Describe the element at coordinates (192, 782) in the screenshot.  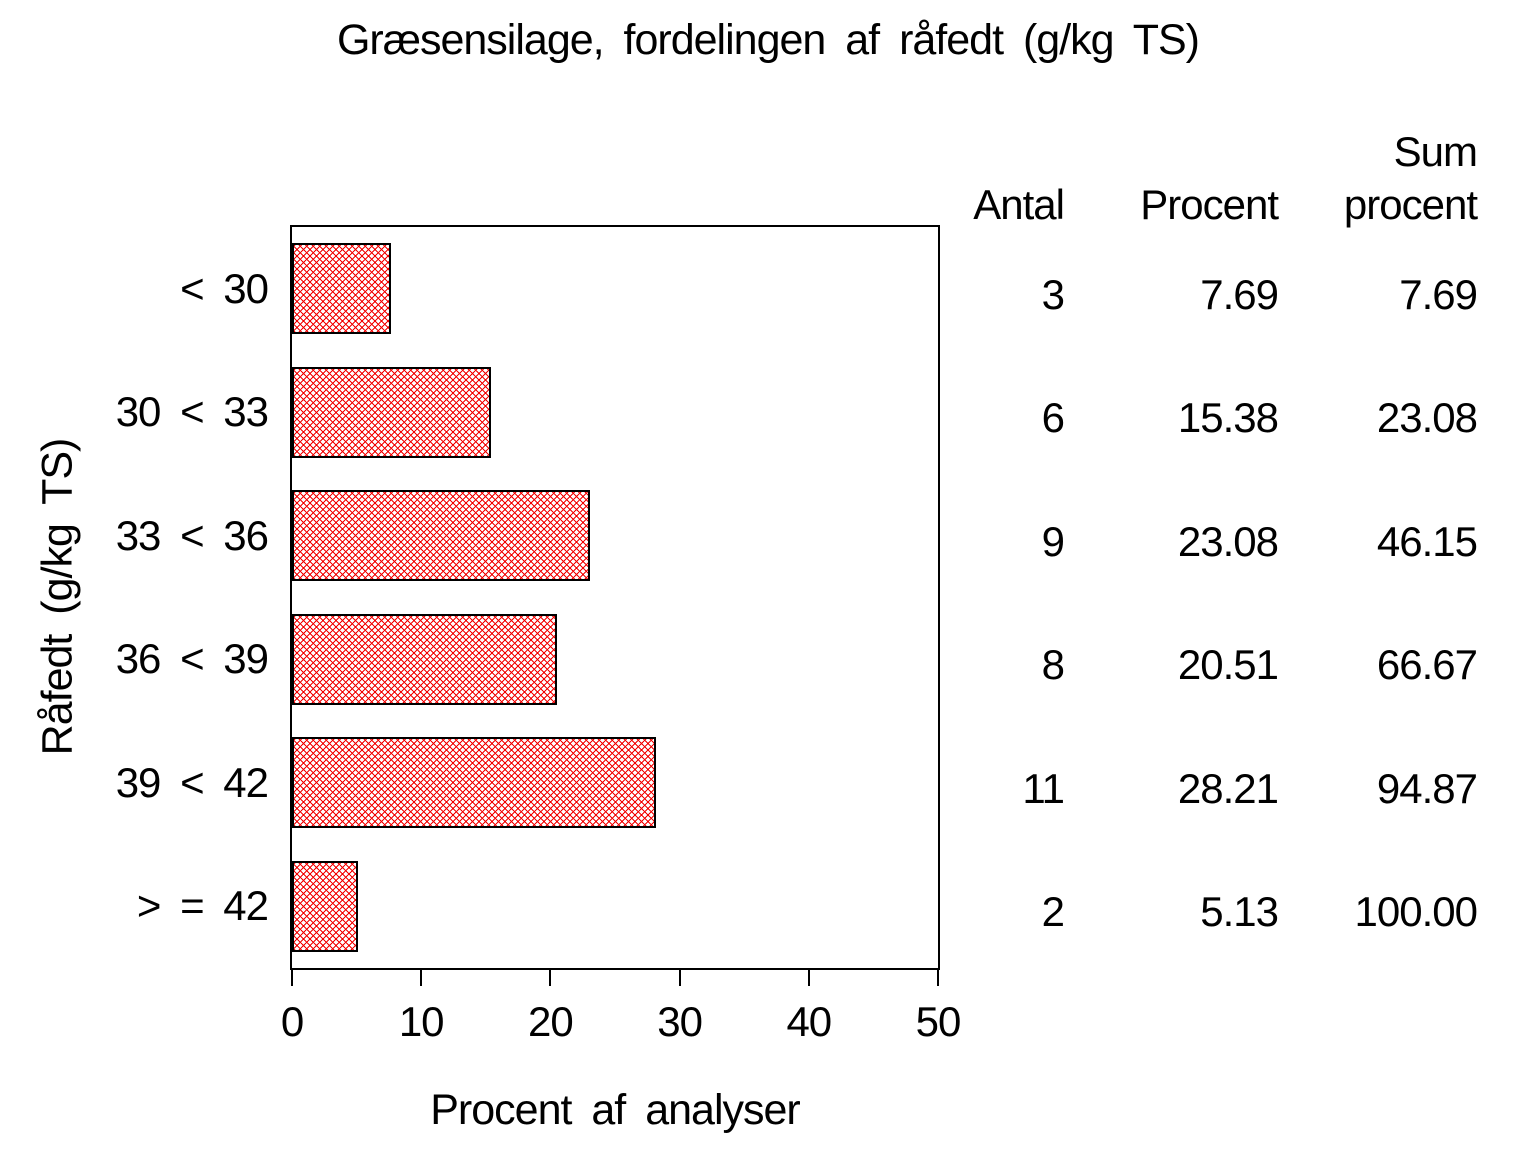
I see `y-category-label: 39 < 42` at that location.